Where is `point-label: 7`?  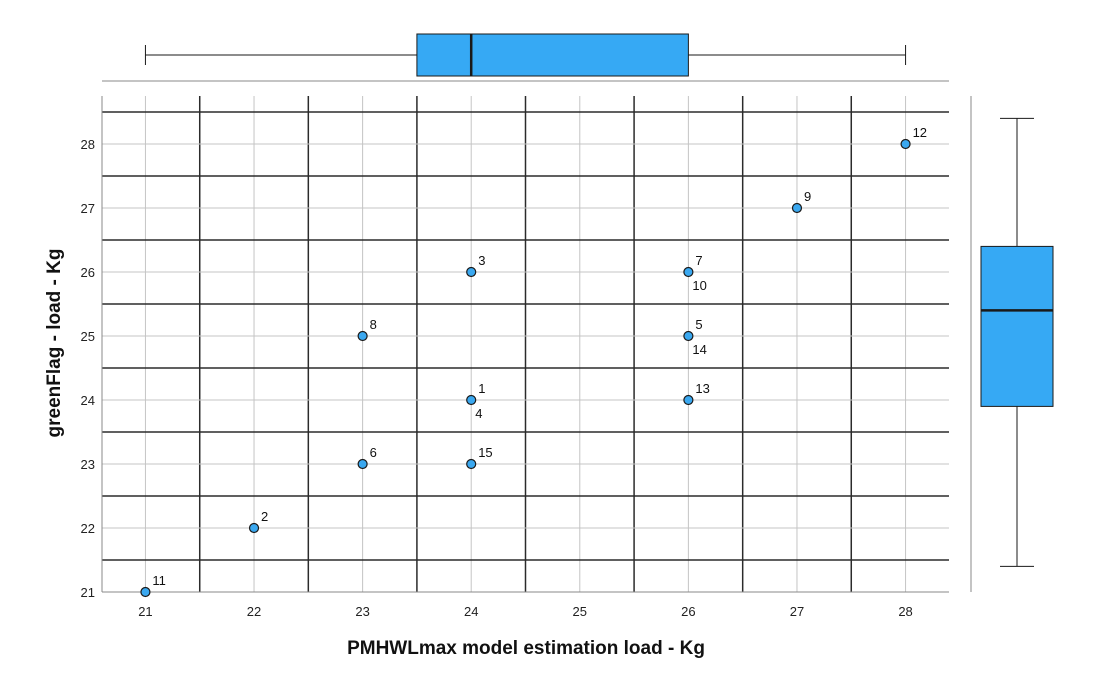 point-label: 7 is located at coordinates (698, 260).